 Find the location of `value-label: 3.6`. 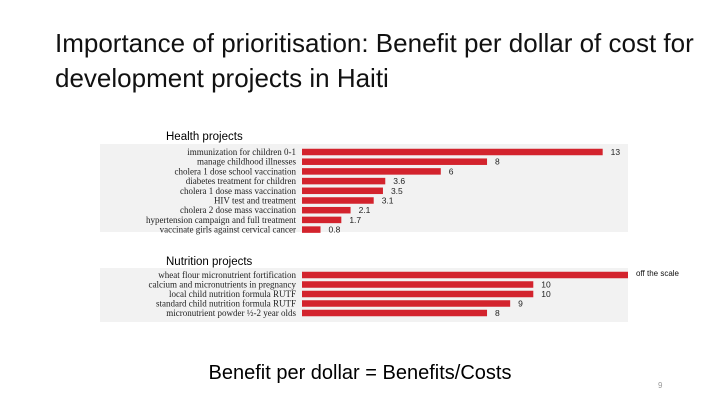

value-label: 3.6 is located at coordinates (399, 181).